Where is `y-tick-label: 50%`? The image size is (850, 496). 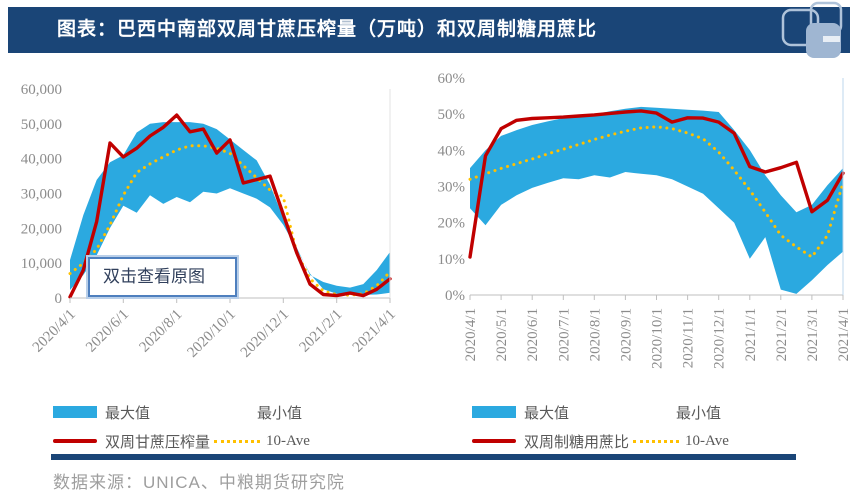
y-tick-label: 50% is located at coordinates (452, 115).